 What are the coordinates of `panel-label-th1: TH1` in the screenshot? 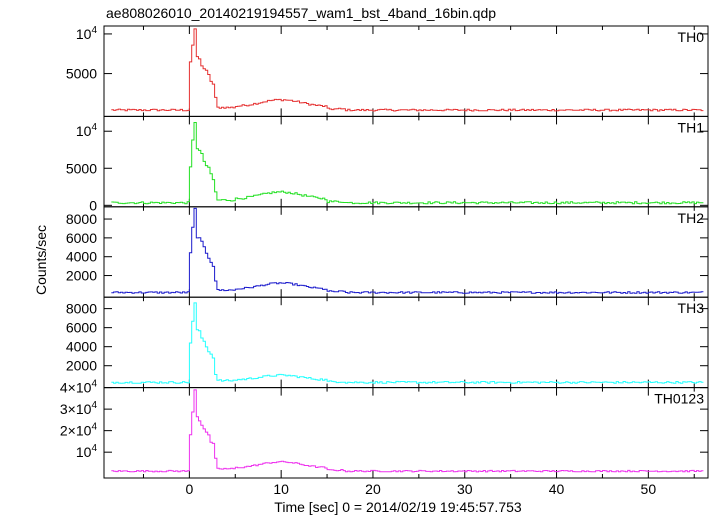 It's located at (691, 127).